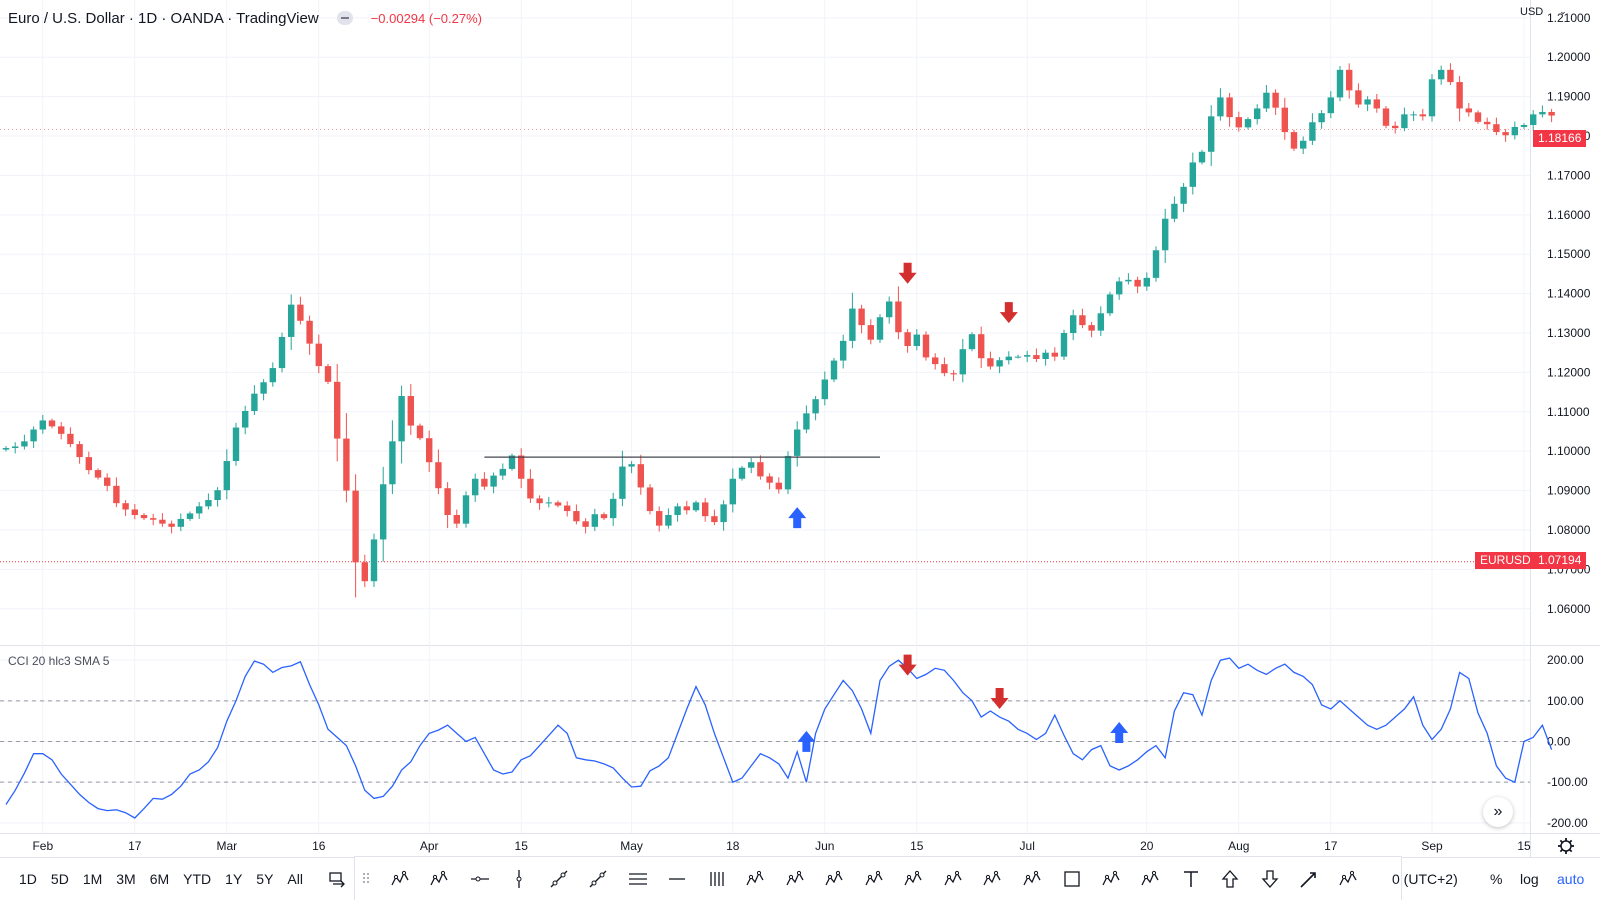 The width and height of the screenshot is (1600, 900). What do you see at coordinates (757, 879) in the screenshot?
I see `candles-pattern-icon` at bounding box center [757, 879].